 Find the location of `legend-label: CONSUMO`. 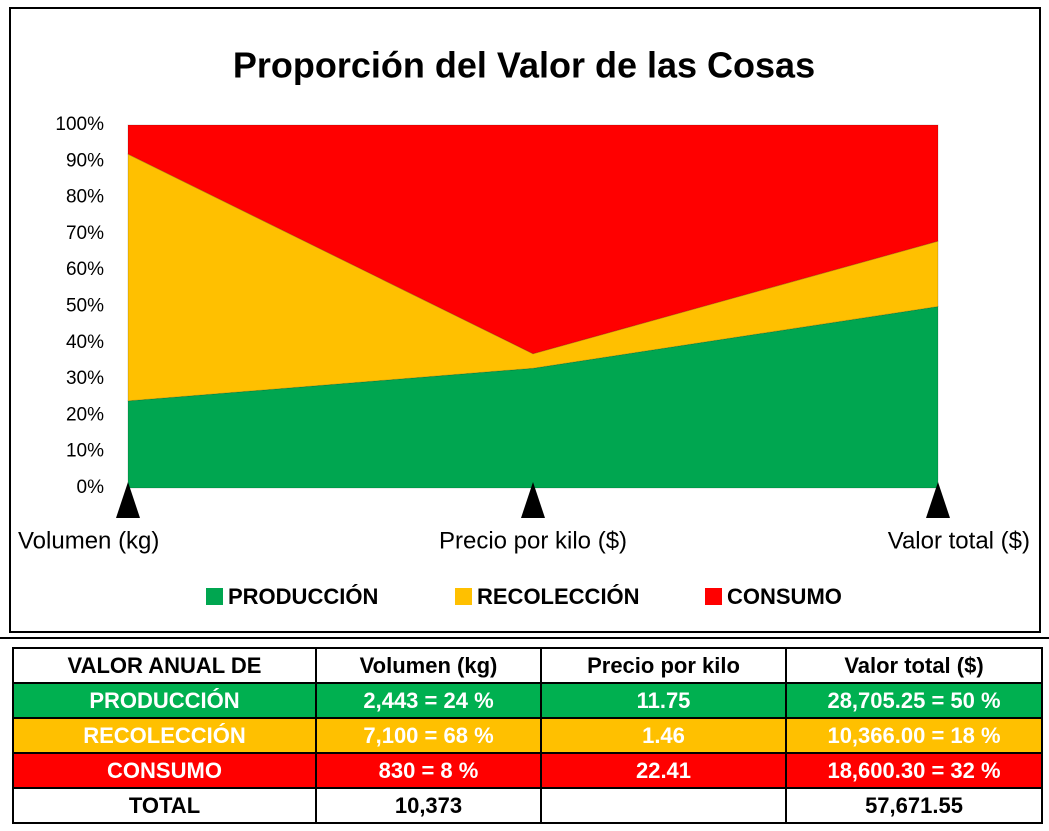

legend-label: CONSUMO is located at coordinates (784, 596).